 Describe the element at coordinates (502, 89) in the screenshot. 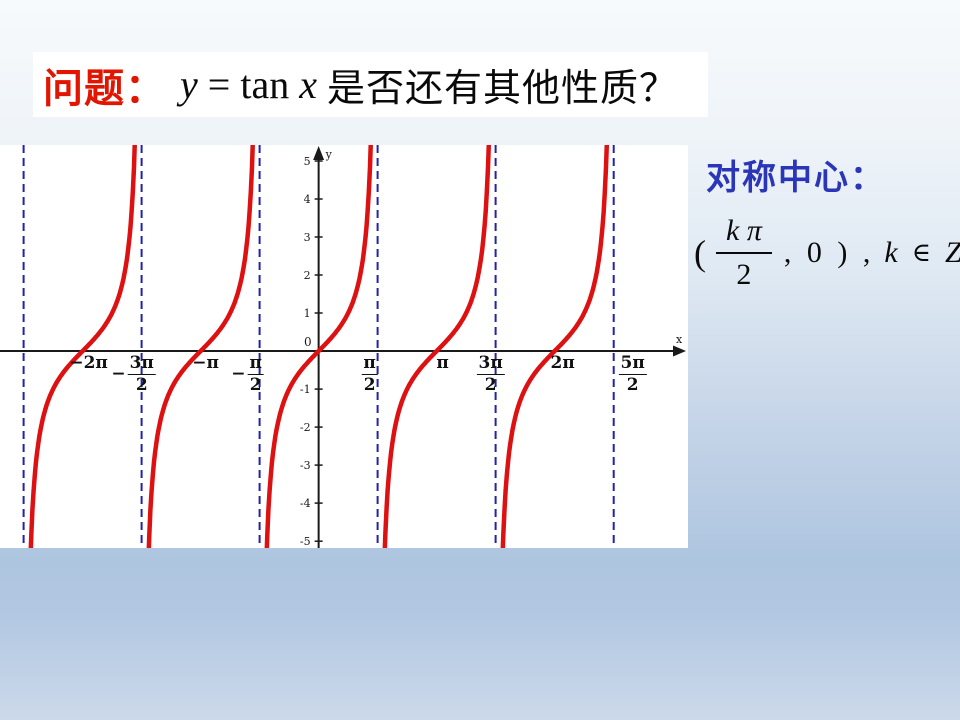

I see `question-text: 是否还有其他性质？` at that location.